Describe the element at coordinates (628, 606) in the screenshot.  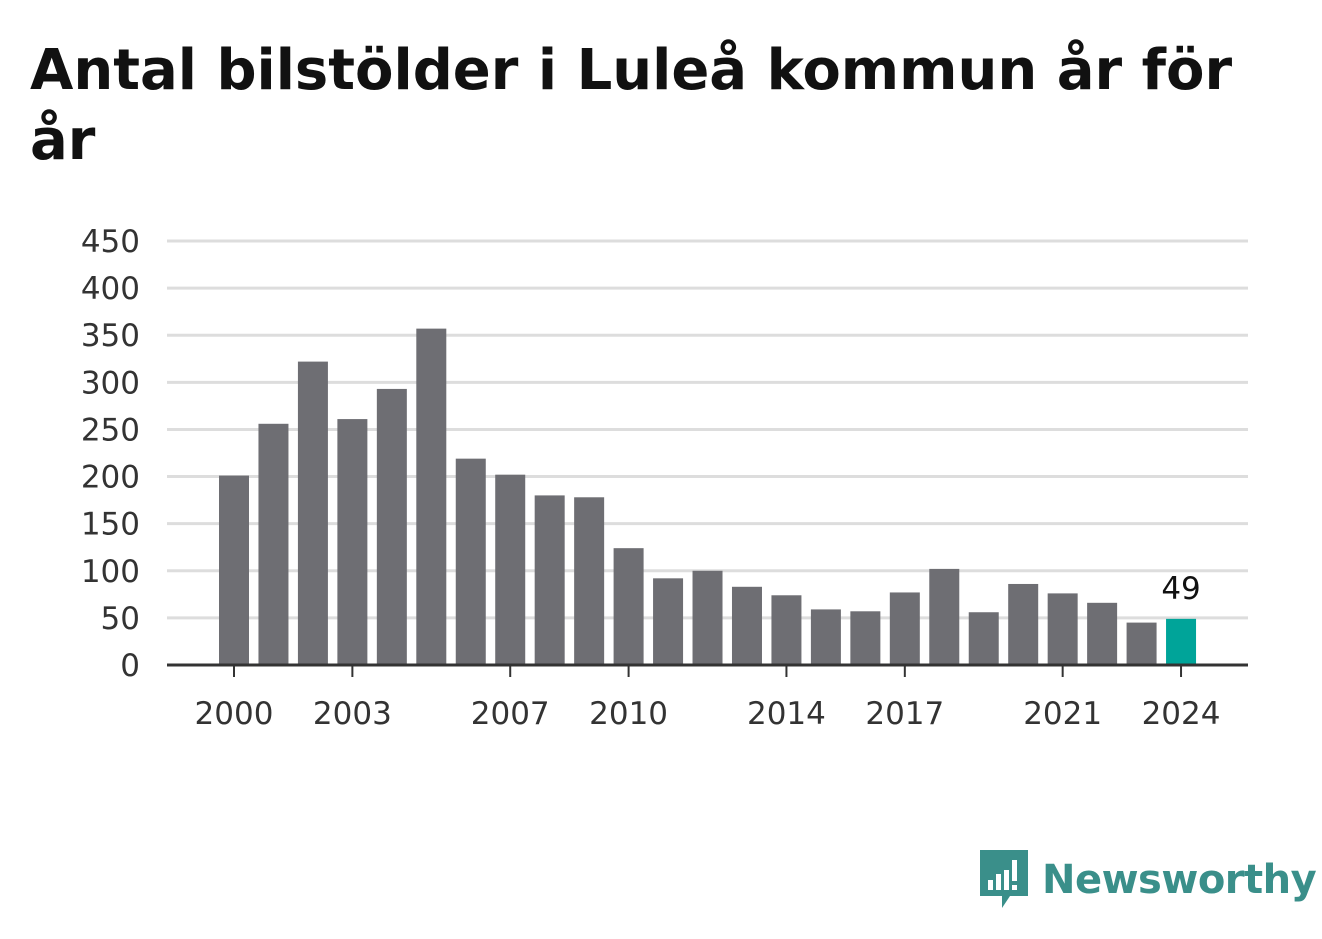
I see `bar-2010` at that location.